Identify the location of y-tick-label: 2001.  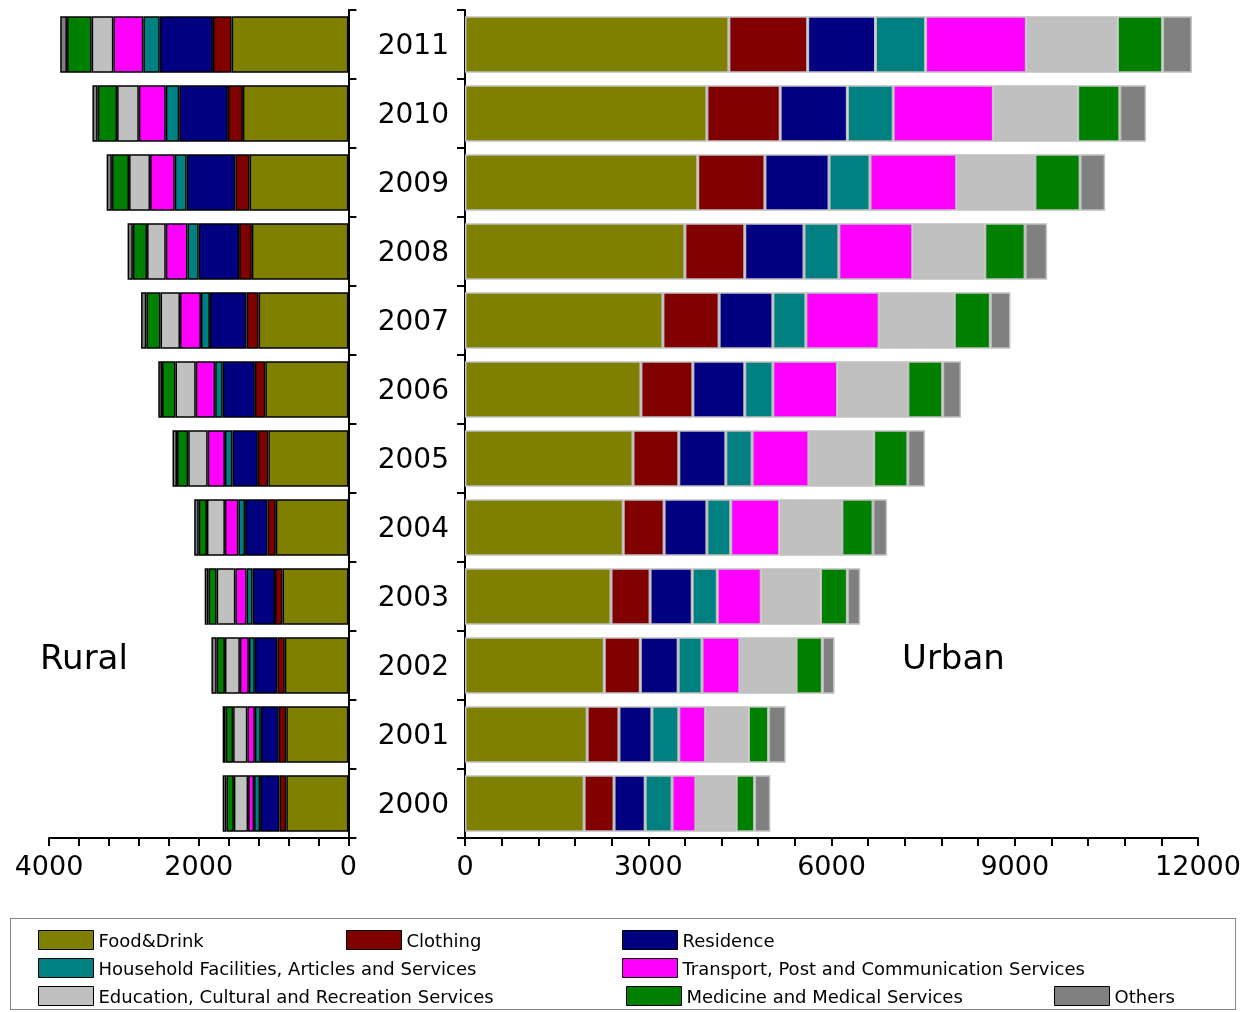
(413, 734).